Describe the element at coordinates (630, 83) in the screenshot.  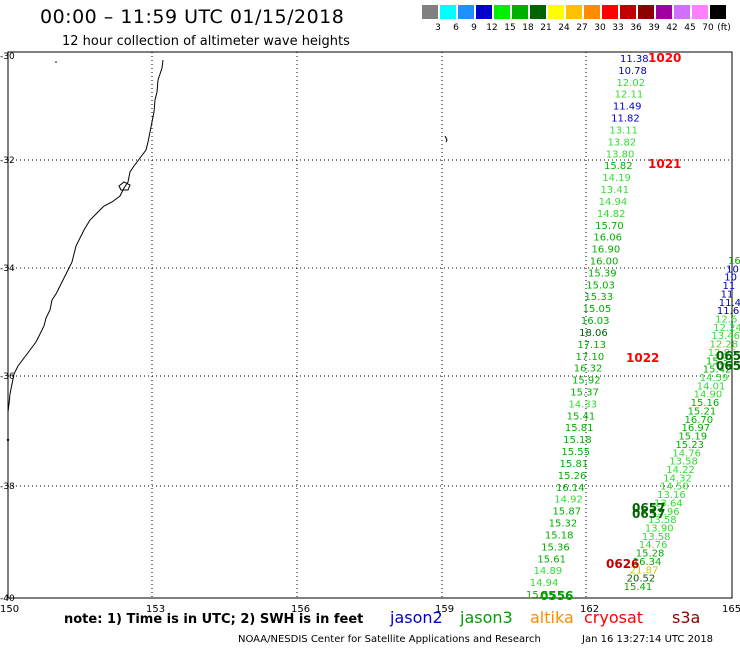
I see `swh-value: 12.02` at that location.